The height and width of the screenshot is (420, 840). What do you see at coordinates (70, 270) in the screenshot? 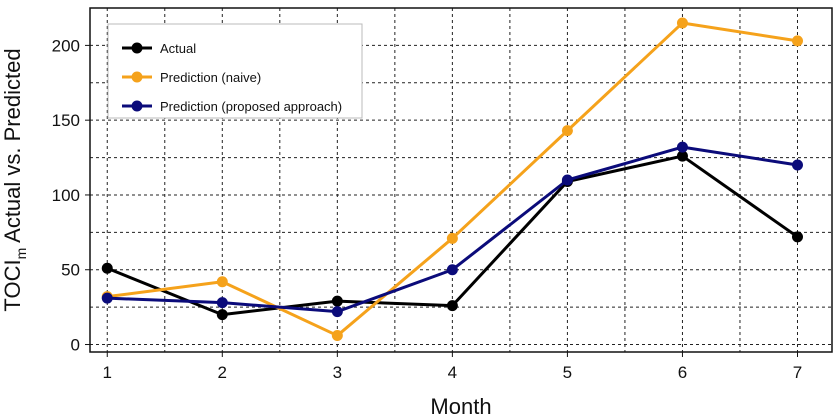
I see `y-tick-label: 50` at bounding box center [70, 270].